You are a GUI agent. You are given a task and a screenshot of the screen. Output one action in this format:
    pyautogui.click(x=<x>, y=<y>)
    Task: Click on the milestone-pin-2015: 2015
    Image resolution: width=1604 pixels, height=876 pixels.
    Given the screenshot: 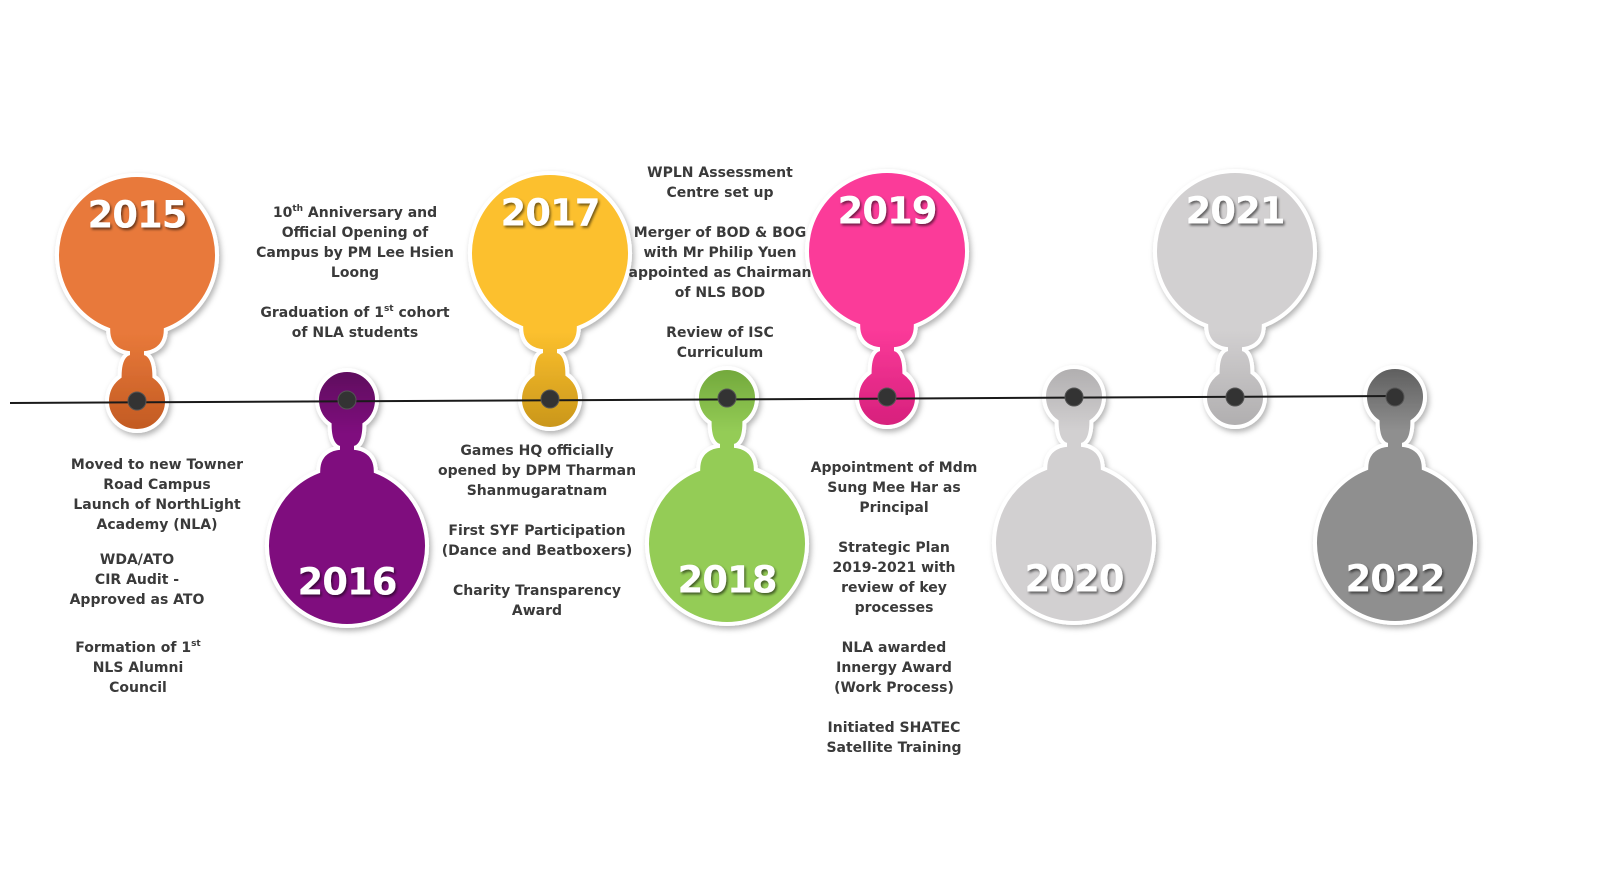 What is the action you would take?
    pyautogui.click(x=137, y=303)
    